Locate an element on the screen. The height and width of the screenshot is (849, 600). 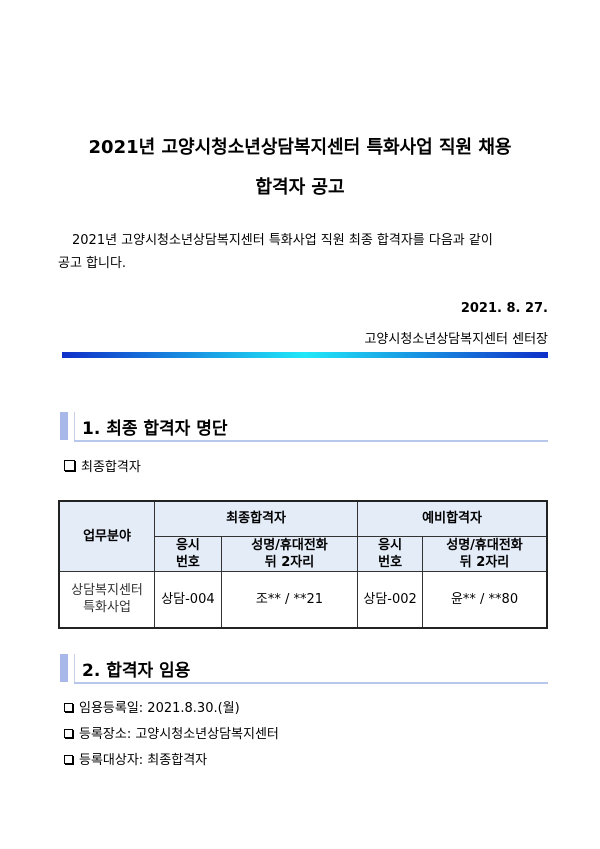
section-1-title: 1. 최종 합격자 명단 is located at coordinates (155, 429).